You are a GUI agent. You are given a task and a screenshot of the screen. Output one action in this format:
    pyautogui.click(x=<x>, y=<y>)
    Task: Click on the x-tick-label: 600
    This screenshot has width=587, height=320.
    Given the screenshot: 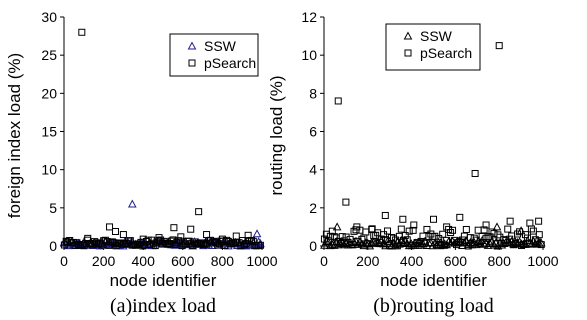 What is the action you would take?
    pyautogui.click(x=183, y=261)
    